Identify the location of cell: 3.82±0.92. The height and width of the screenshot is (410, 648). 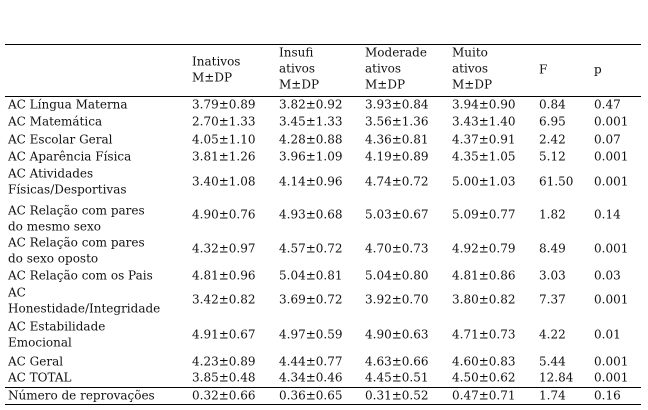
(311, 105).